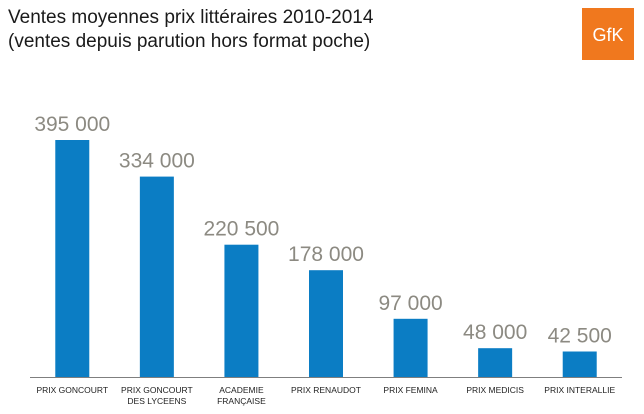 This screenshot has width=644, height=414. Describe the element at coordinates (580, 336) in the screenshot. I see `value-label-7: 42 500` at that location.